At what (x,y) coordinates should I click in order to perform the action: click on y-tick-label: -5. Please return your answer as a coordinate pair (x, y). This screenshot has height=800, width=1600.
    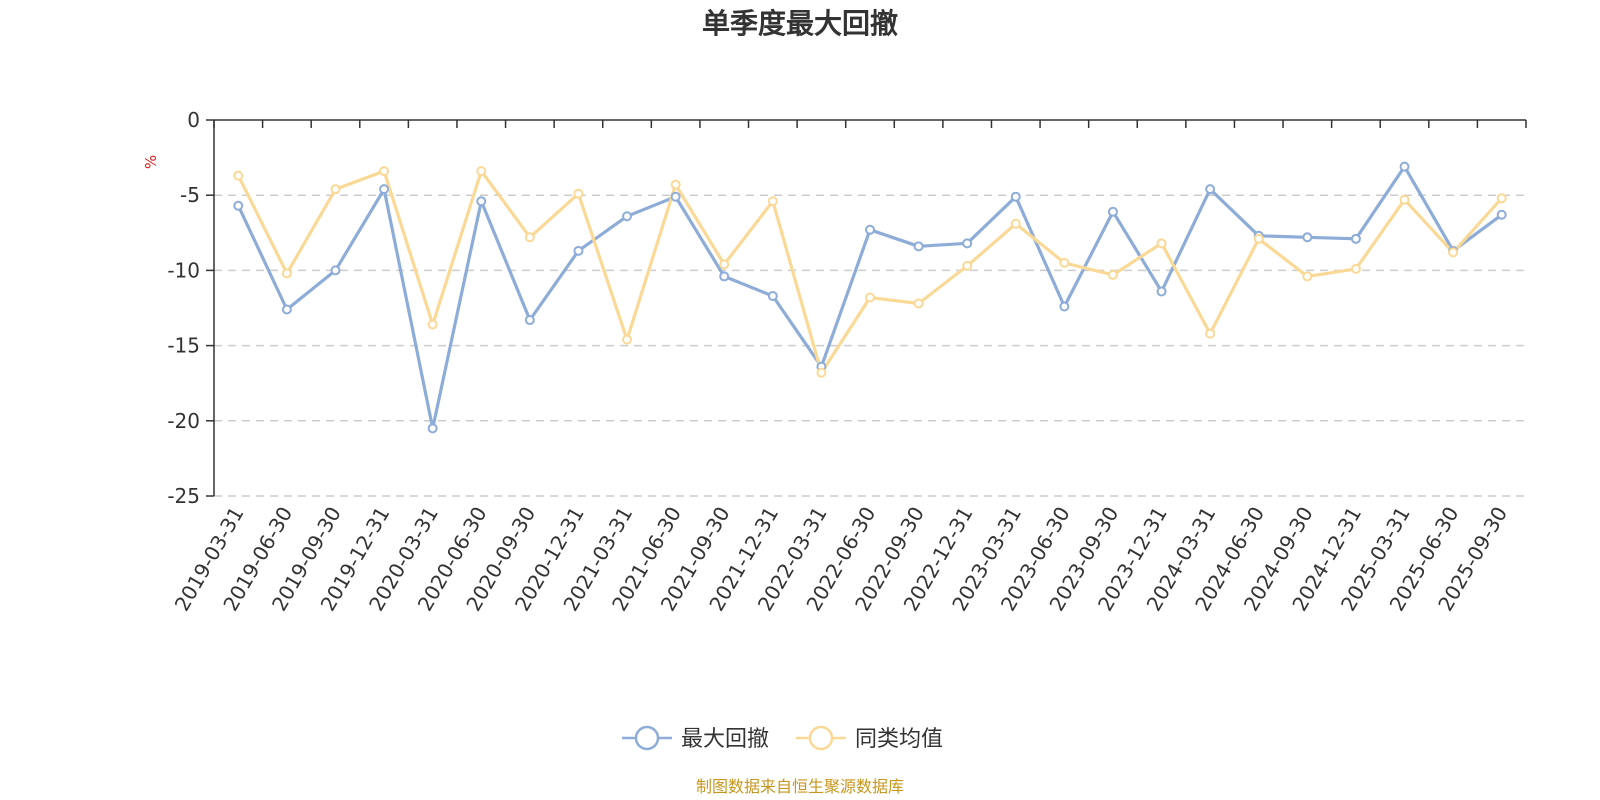
    Looking at the image, I should click on (190, 195).